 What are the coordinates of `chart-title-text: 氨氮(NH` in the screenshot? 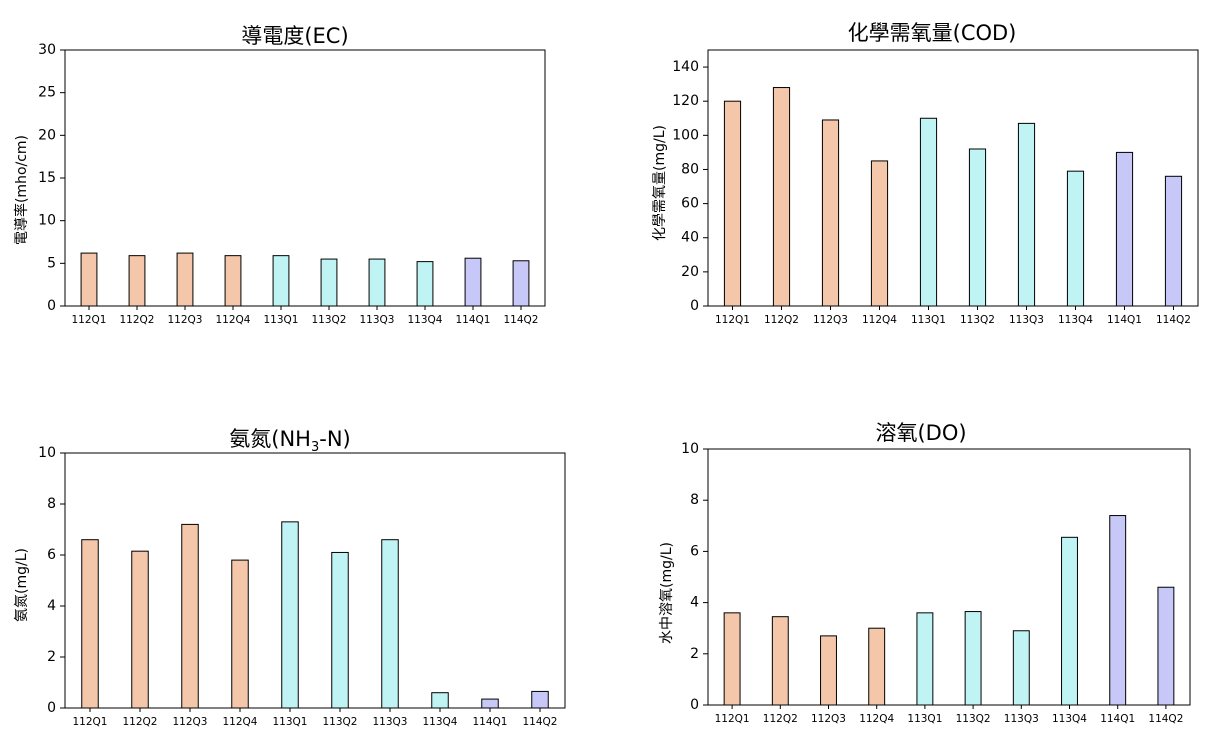 It's located at (270, 439).